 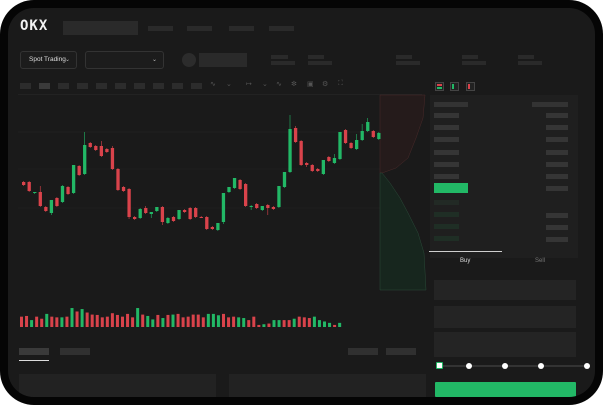 What do you see at coordinates (505, 317) in the screenshot?
I see `amount-input` at bounding box center [505, 317].